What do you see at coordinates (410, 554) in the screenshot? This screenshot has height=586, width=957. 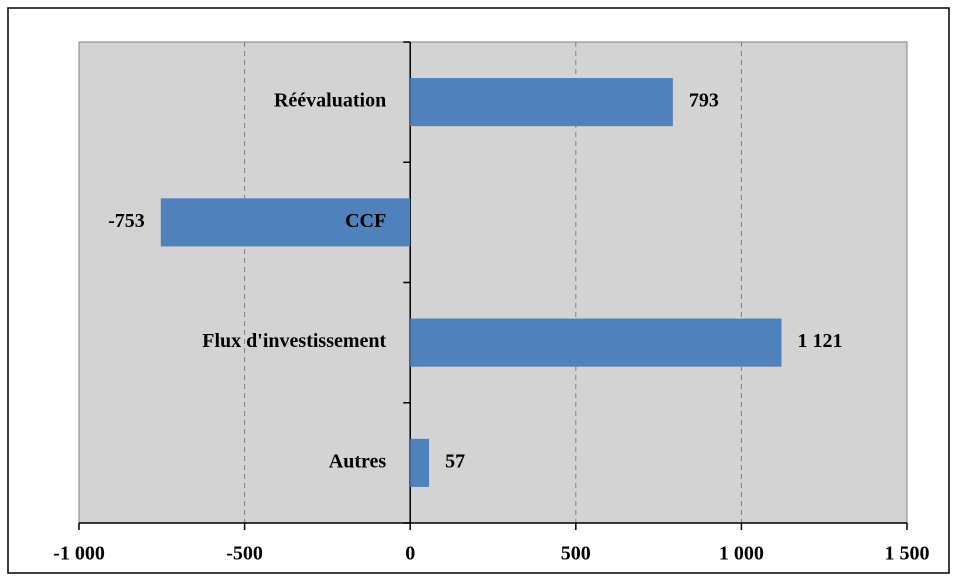 I see `x-tick-label: 0` at bounding box center [410, 554].